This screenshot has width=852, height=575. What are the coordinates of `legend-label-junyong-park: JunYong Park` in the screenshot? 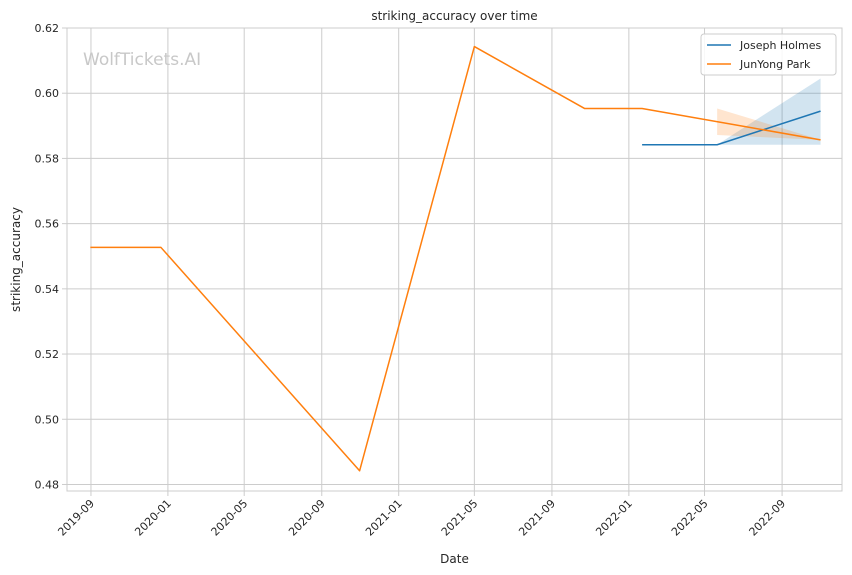 It's located at (775, 64).